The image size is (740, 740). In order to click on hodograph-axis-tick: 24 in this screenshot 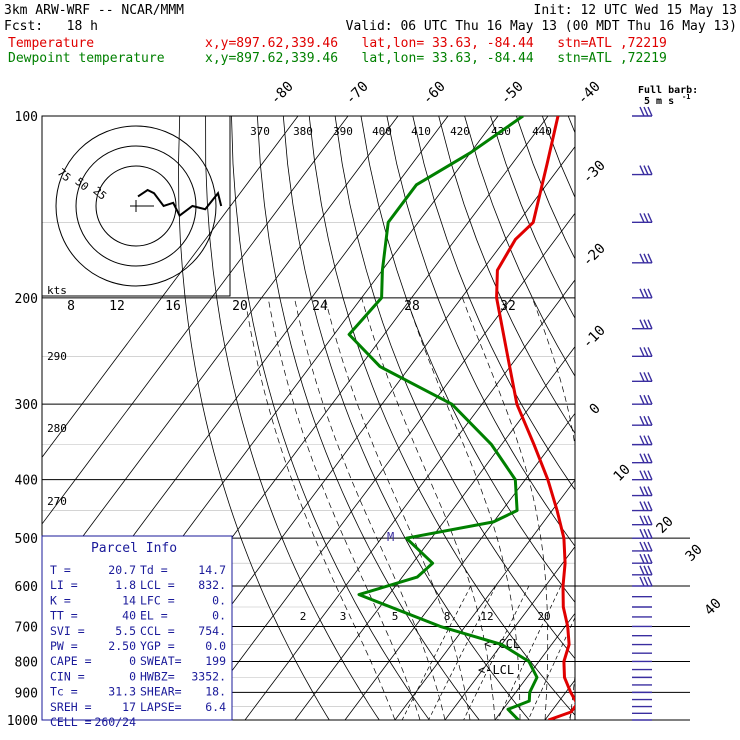, I will do `click(320, 306)`.